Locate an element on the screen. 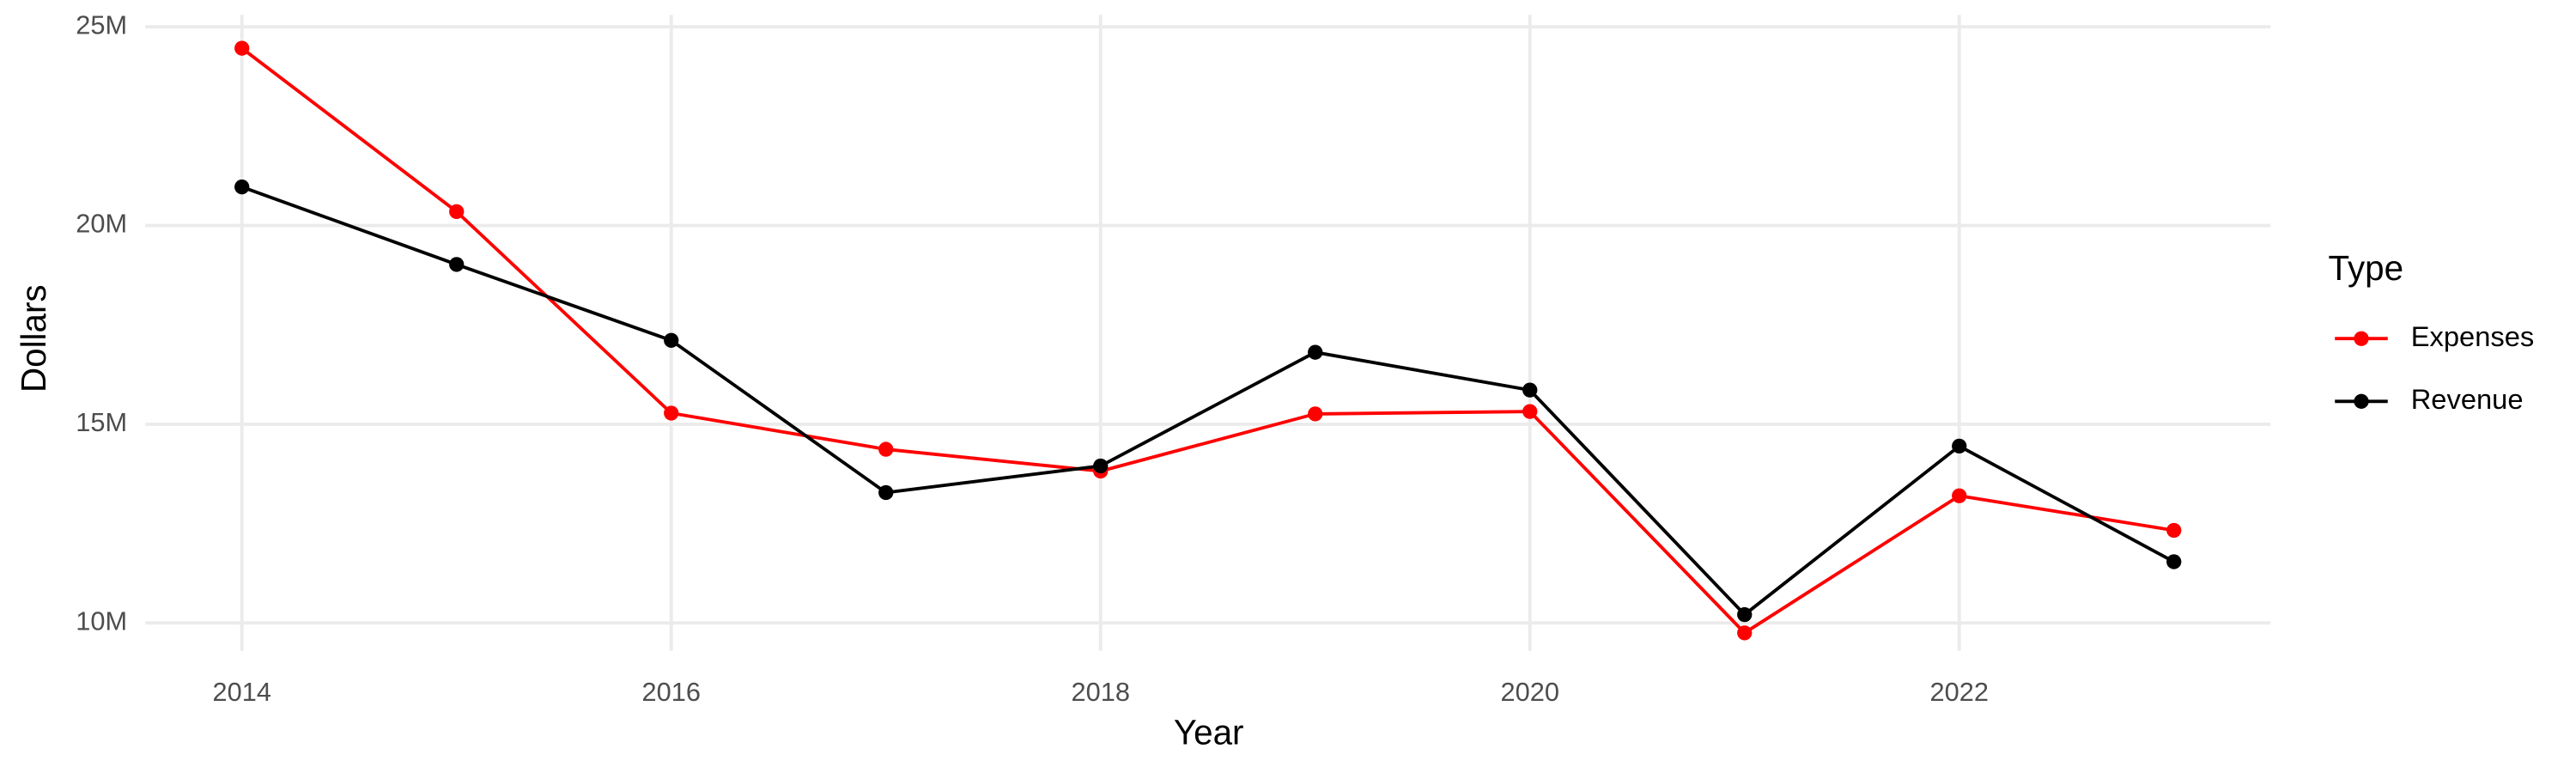  x-tick-label: 2022 is located at coordinates (1960, 692).